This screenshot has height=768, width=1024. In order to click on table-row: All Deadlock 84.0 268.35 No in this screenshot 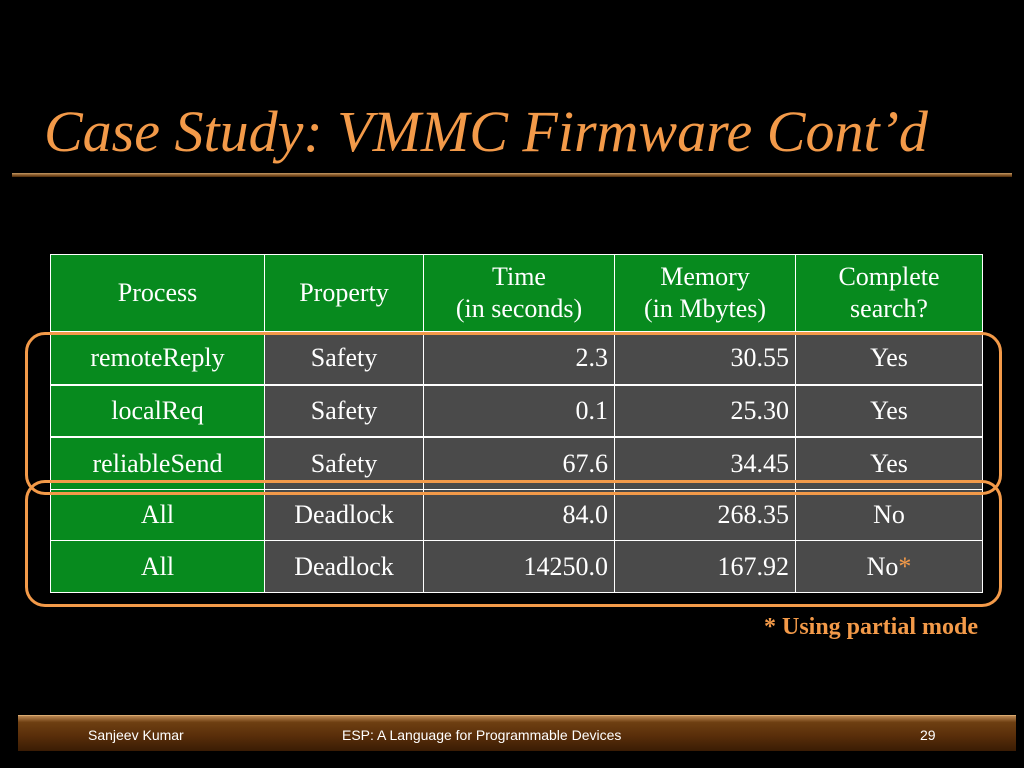, I will do `click(516, 515)`.